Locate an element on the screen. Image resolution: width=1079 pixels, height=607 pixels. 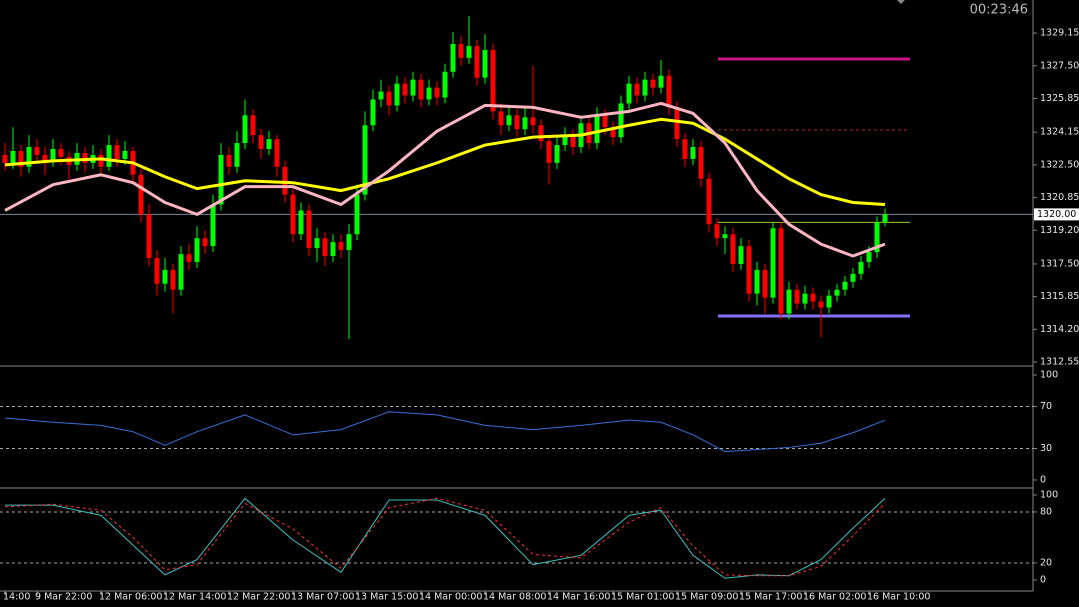
y-tick-label: 1315.85 is located at coordinates (1059, 296).